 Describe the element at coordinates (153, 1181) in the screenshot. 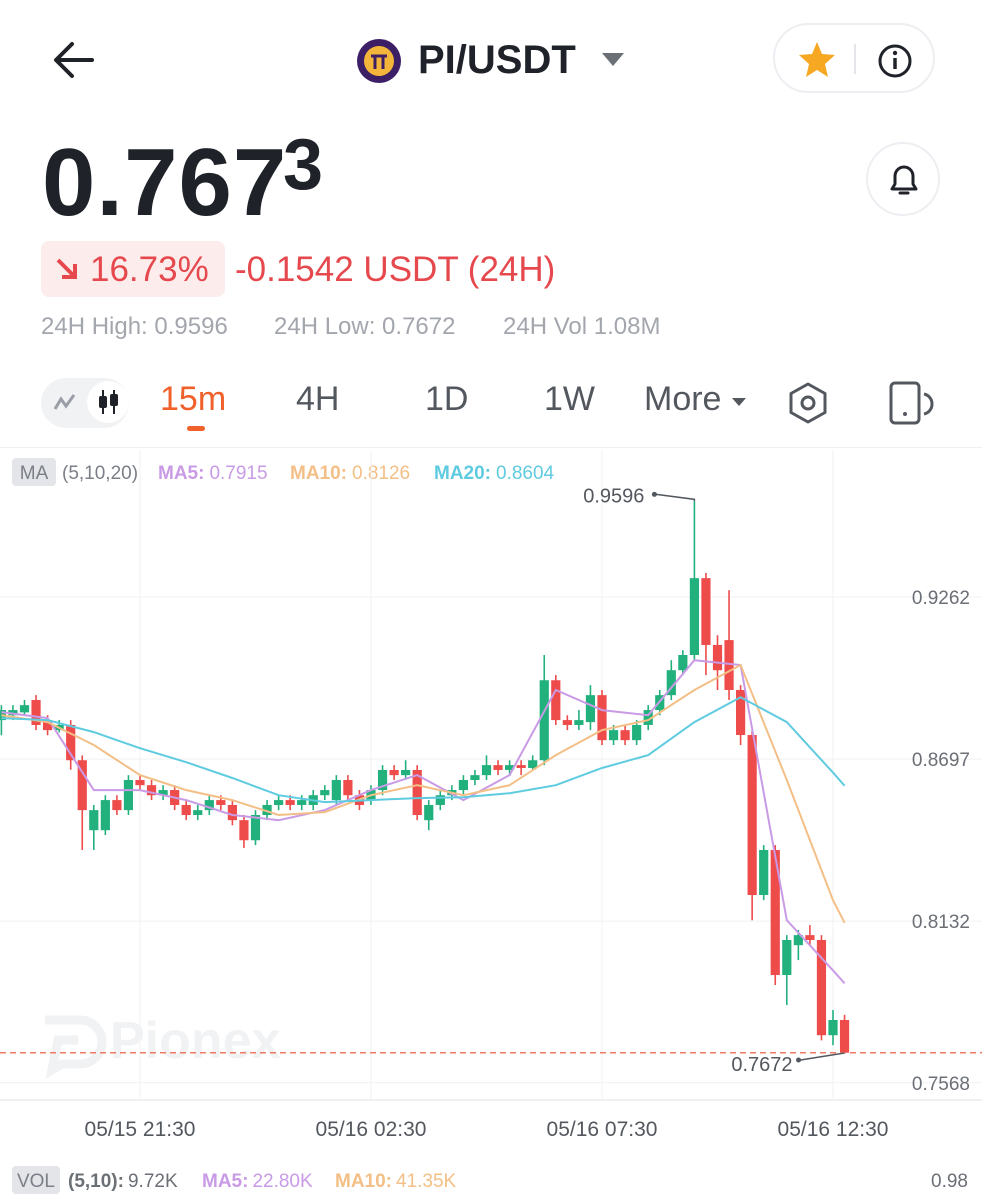

I see `volume-value: 9.72K` at that location.